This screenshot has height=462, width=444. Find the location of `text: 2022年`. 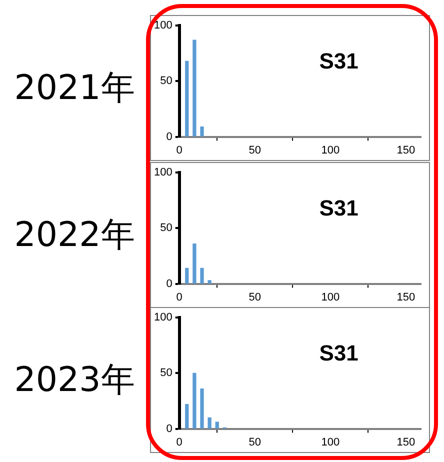

text: 2022年 is located at coordinates (74, 235).